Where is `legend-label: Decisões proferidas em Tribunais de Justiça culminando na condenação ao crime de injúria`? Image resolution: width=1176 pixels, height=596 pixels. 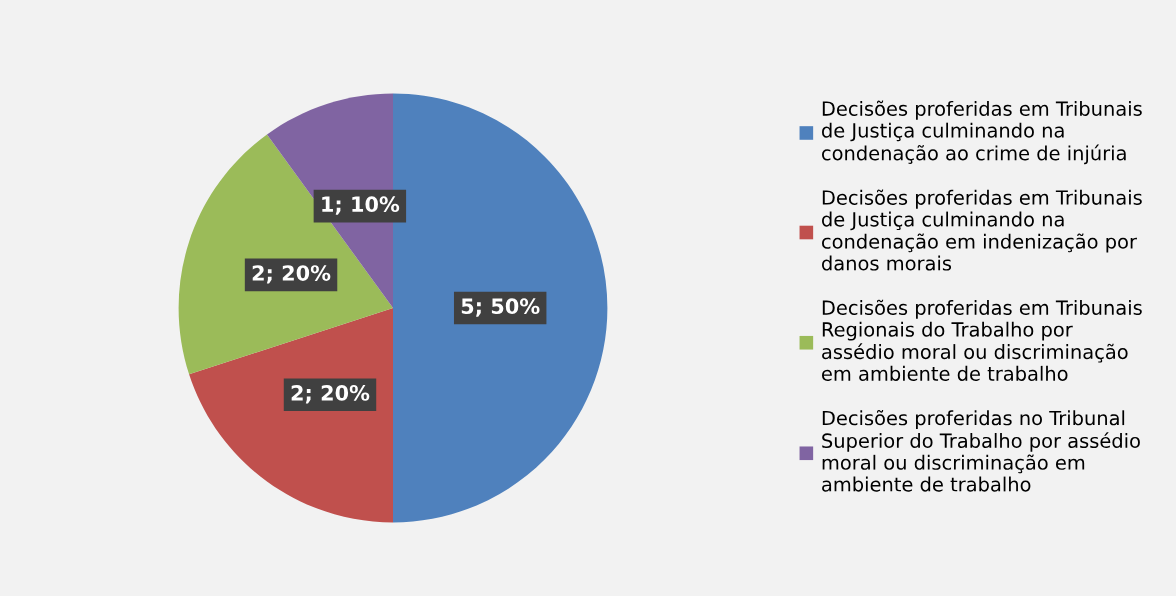
legend-label: Decisões proferidas em Tribunais de Justiça culminando na condenação ao crime de injúria is located at coordinates (982, 132).